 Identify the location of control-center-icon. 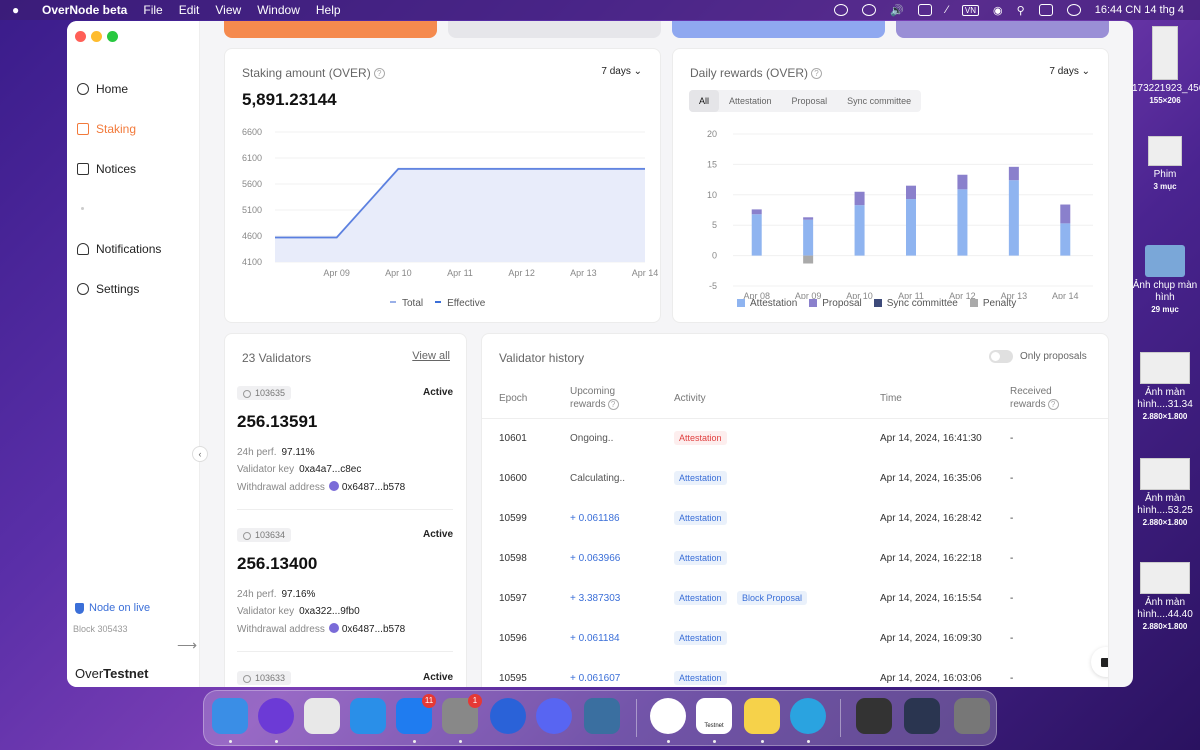
(1045, 10).